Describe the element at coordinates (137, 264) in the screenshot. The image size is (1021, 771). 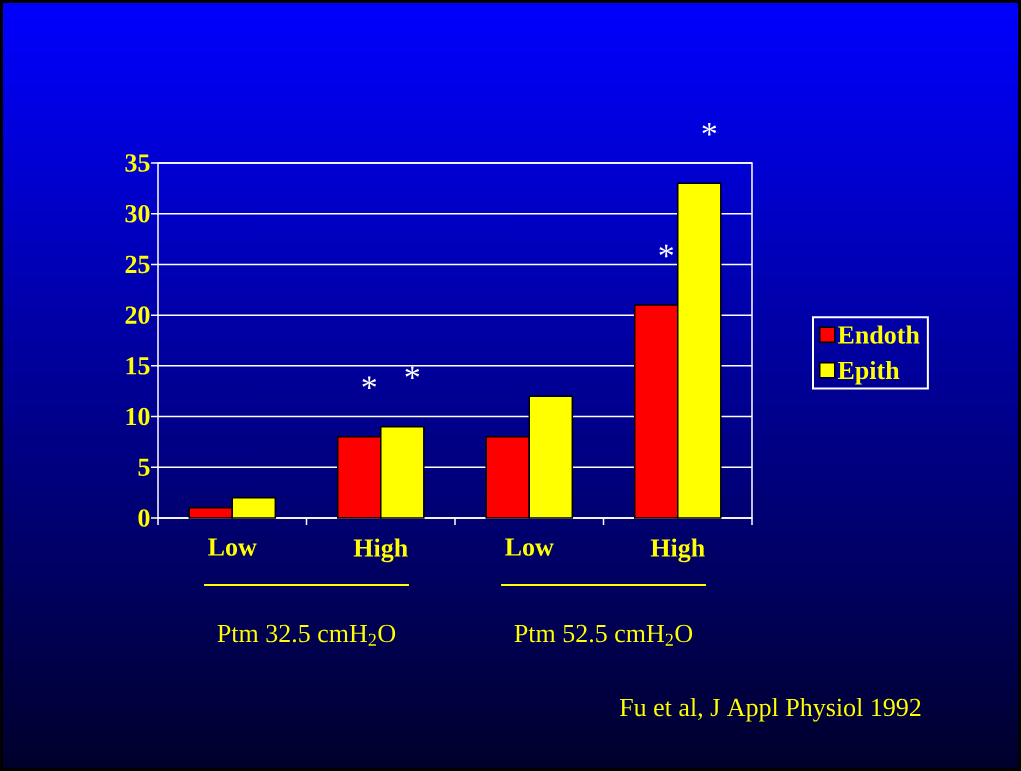
I see `y-tick-label: 25` at that location.